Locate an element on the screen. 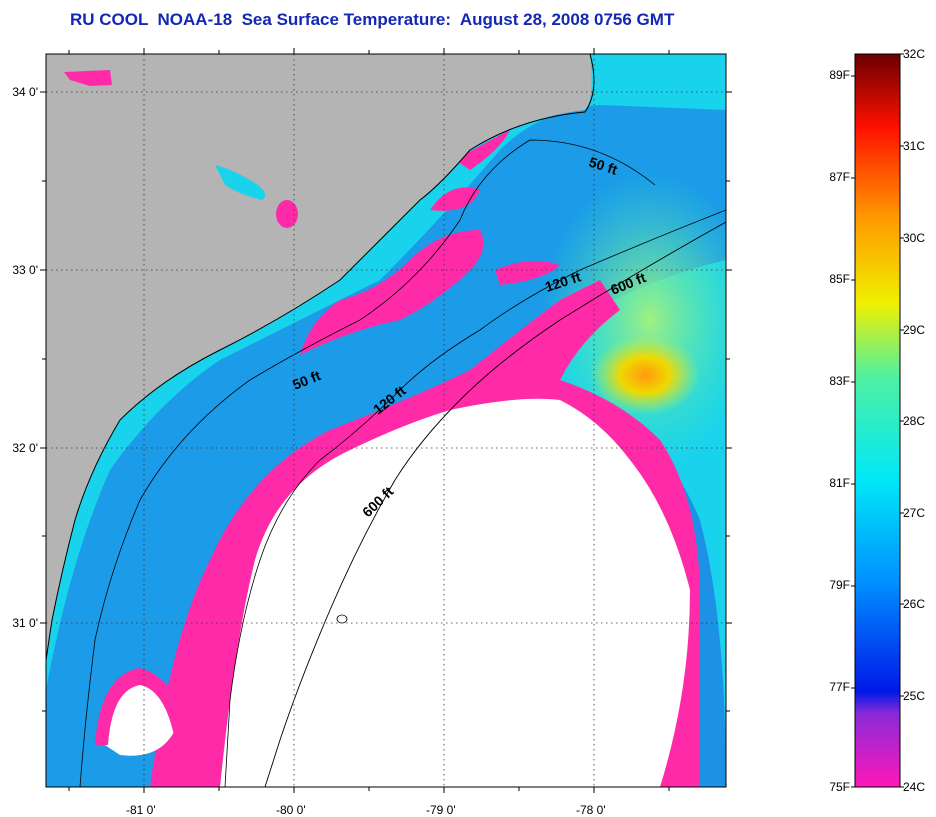  cloud-patch-south is located at coordinates (140, 718).